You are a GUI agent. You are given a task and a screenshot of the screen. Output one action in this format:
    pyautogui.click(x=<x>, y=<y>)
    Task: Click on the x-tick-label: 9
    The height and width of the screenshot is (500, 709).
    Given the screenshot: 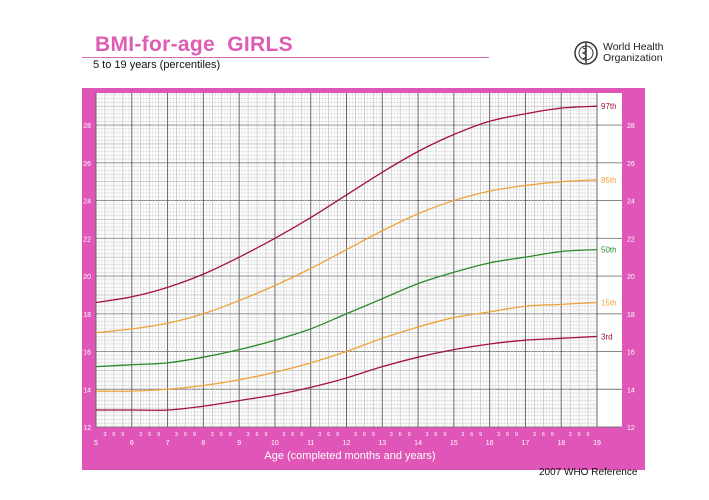 What is the action you would take?
    pyautogui.click(x=239, y=443)
    